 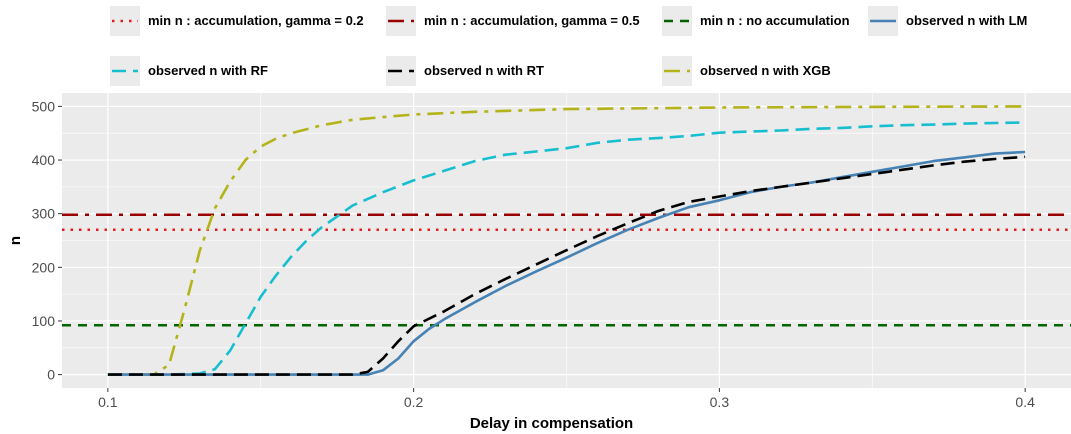 I want to click on y-tick-label: 500, so click(x=44, y=106).